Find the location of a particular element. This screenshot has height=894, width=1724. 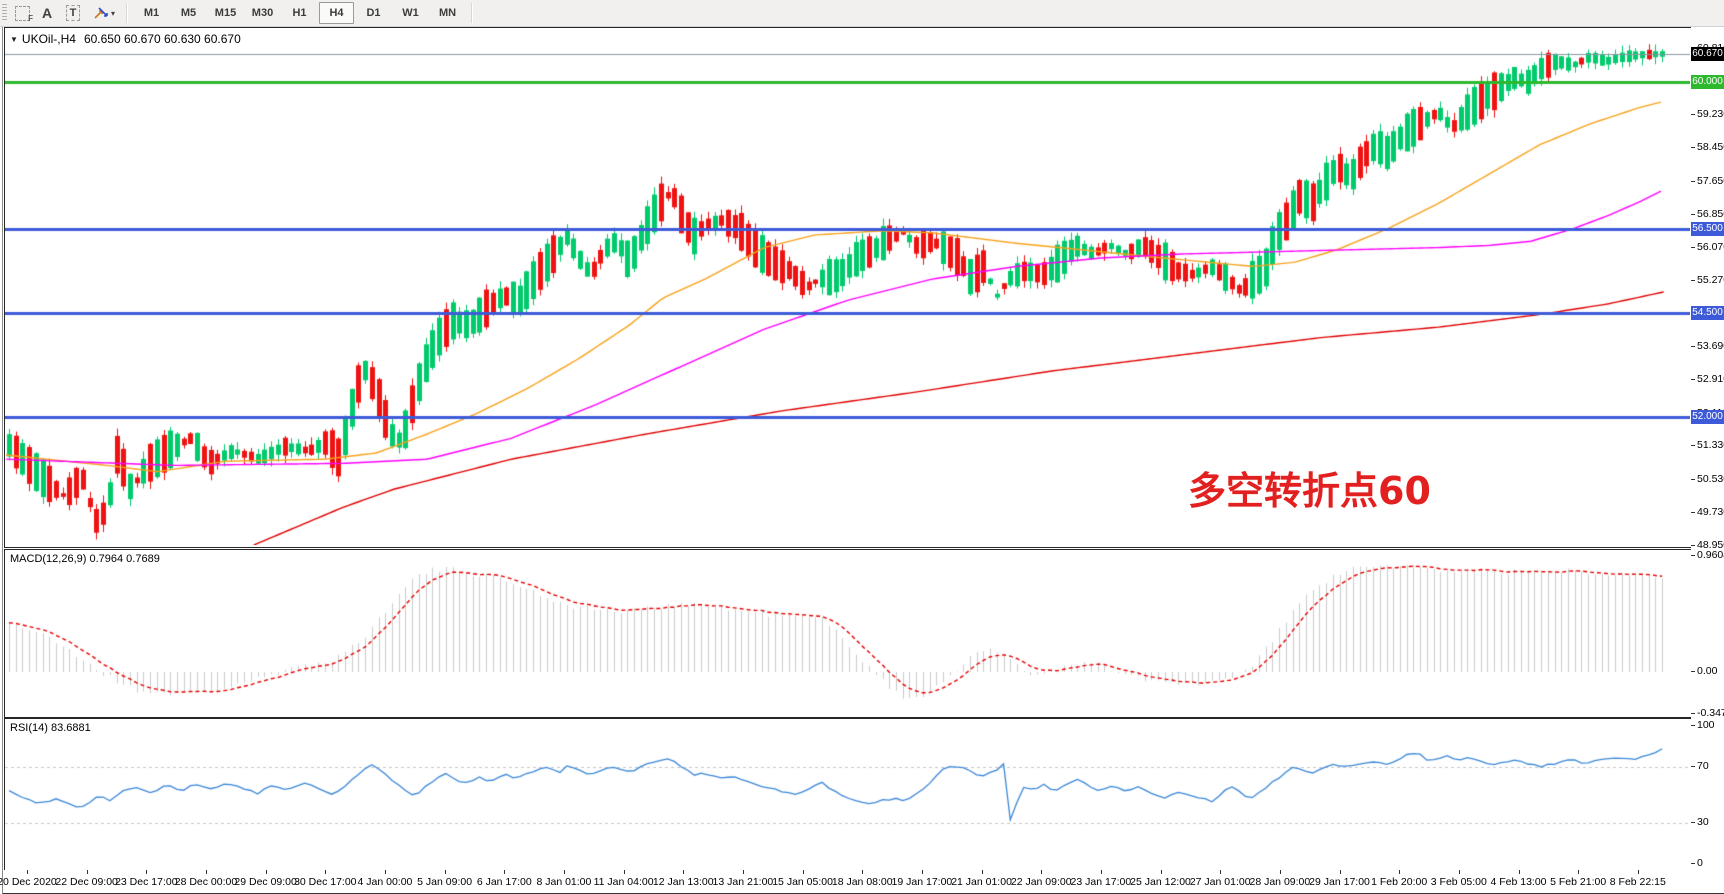

rsi-axis-label: 100 is located at coordinates (1706, 725).